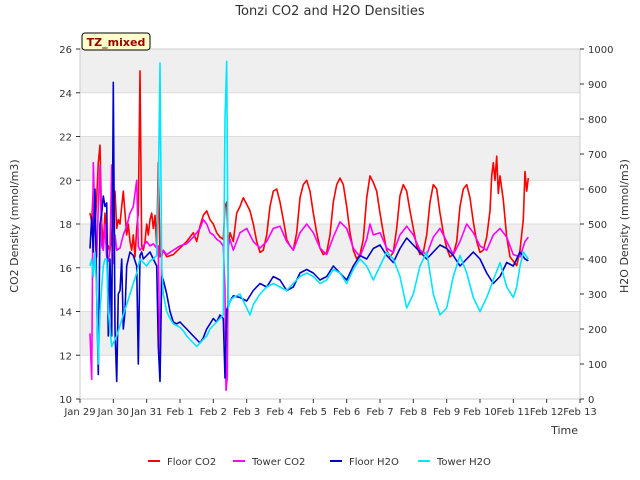  Describe the element at coordinates (600, 50) in the screenshot. I see `y-right-tick-label: 1000` at that location.